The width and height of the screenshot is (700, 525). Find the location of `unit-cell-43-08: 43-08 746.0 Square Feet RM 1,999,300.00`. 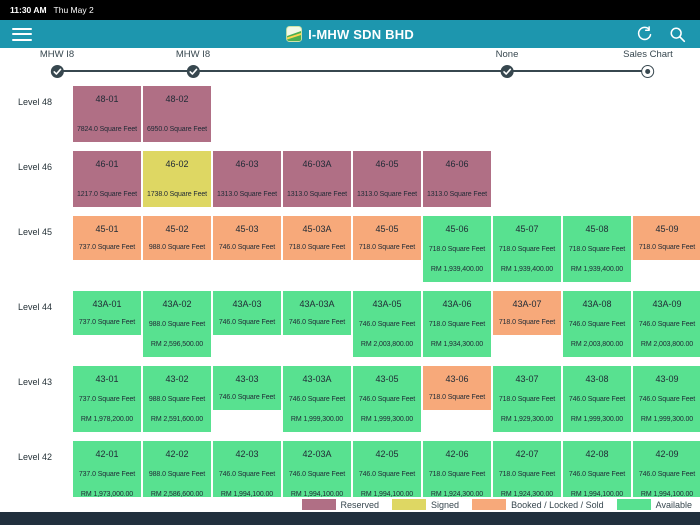

unit-cell-43-08: 43-08 746.0 Square Feet RM 1,999,300.00 is located at coordinates (597, 399).